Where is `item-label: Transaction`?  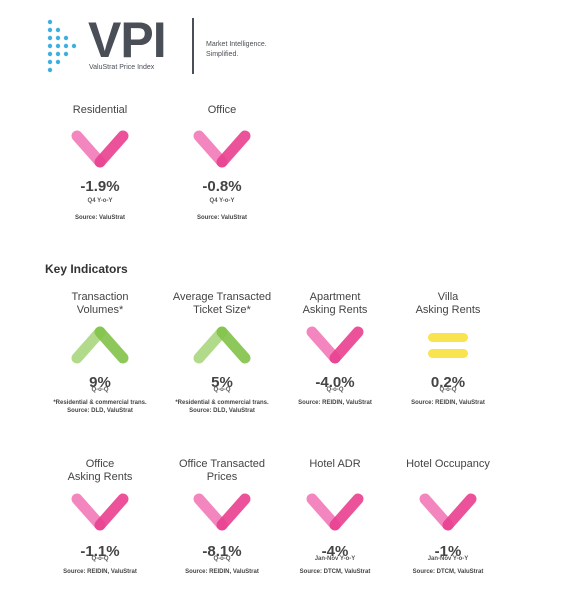
item-label: Transaction is located at coordinates (100, 297).